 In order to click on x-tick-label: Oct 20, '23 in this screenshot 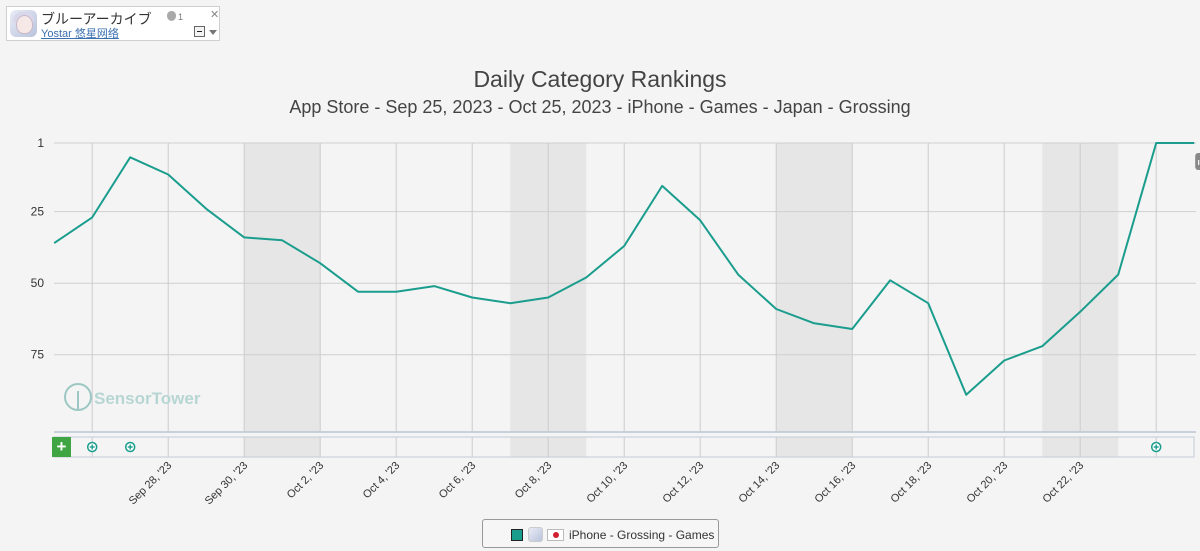, I will do `click(987, 483)`.